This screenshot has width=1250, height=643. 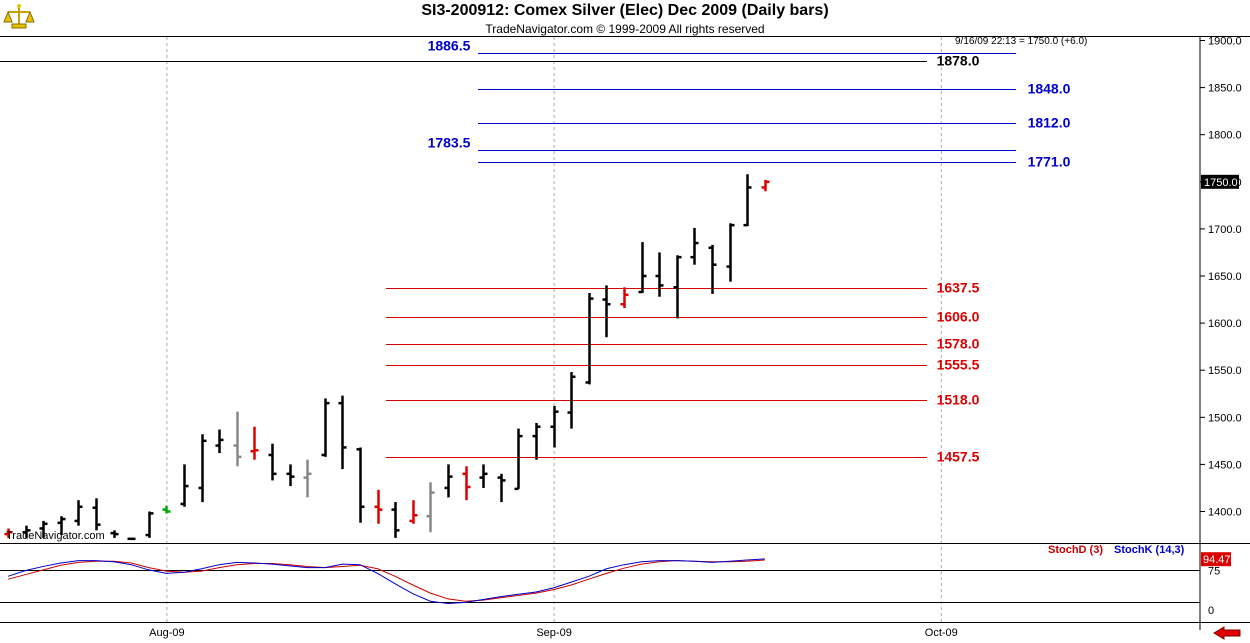 What do you see at coordinates (1225, 136) in the screenshot?
I see `price-tick-label: 1800.0` at bounding box center [1225, 136].